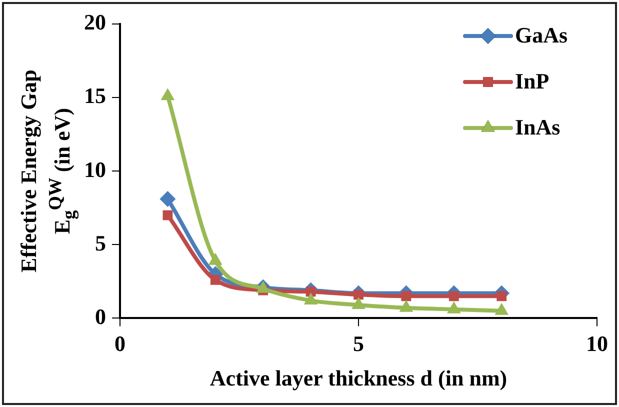  I want to click on x-axis-title: Active layer thickness d (in nm), so click(359, 377).